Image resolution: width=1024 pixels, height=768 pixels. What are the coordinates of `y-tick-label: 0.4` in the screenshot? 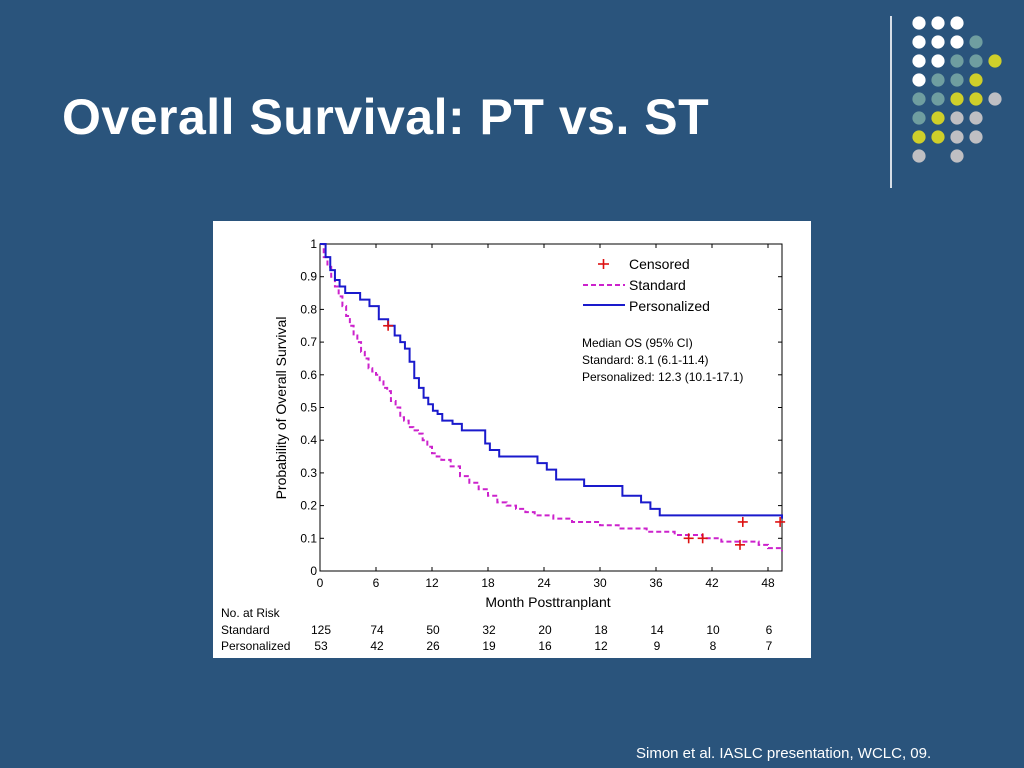 It's located at (308, 440).